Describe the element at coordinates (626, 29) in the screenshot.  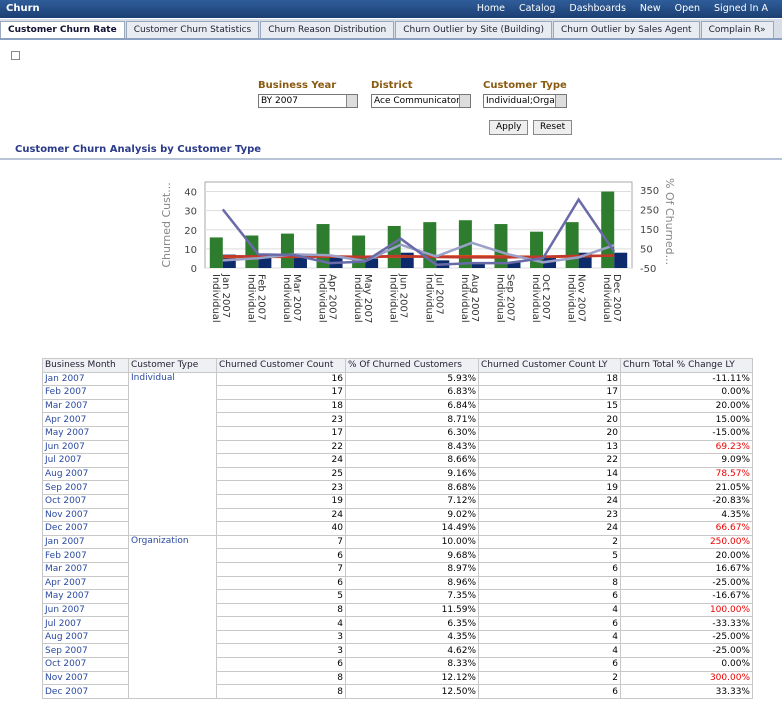
I see `tab: Churn Outlier by Sales Agent` at that location.